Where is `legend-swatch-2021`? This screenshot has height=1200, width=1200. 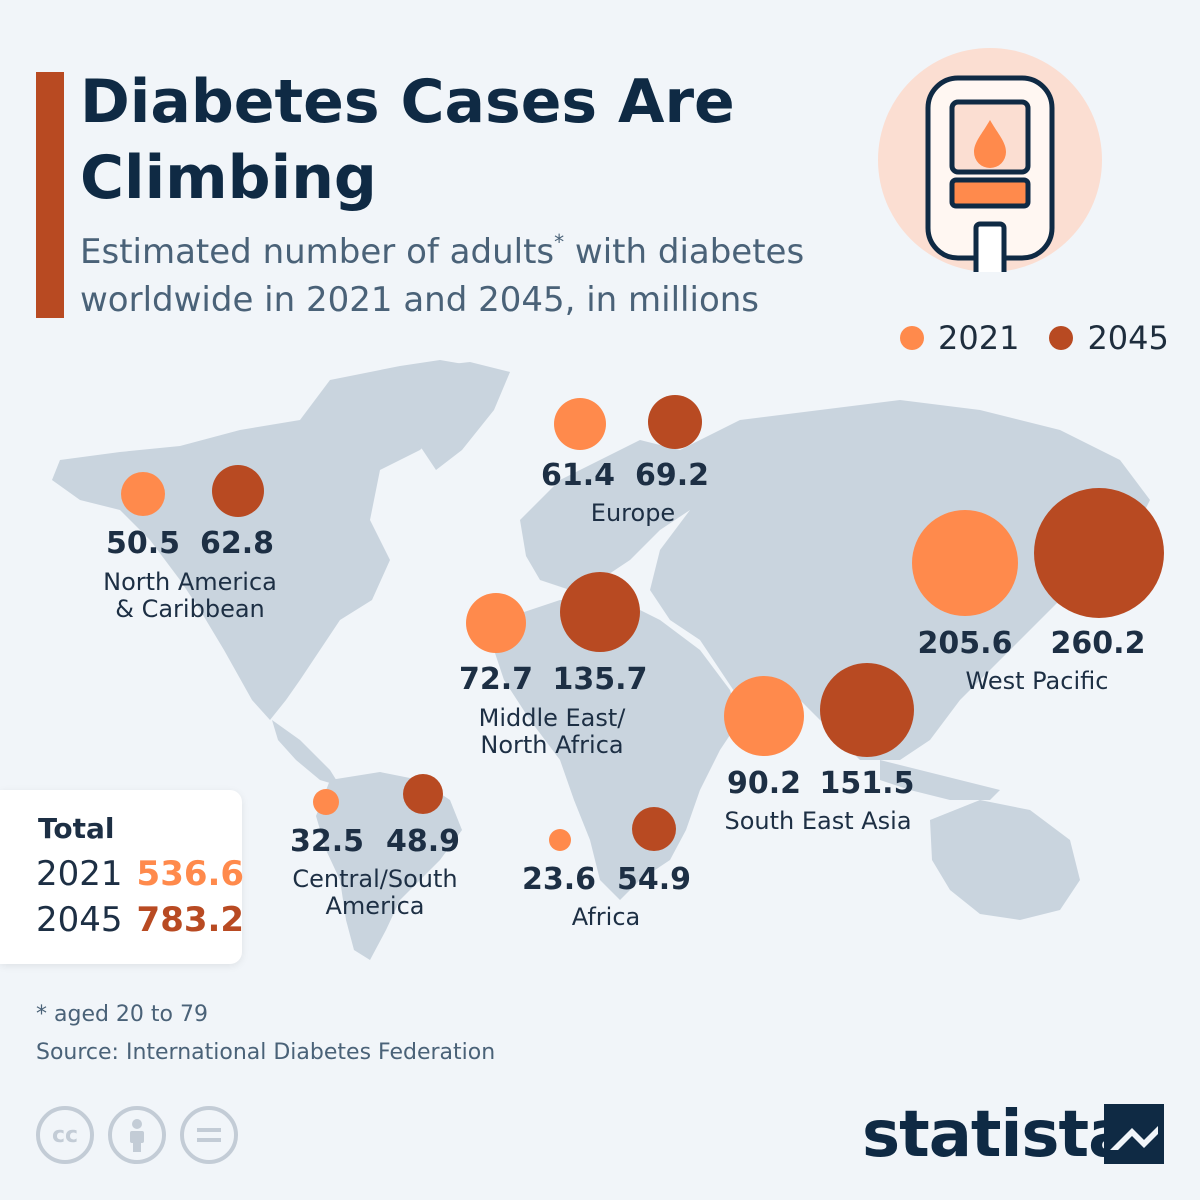
legend-swatch-2021 is located at coordinates (912, 338).